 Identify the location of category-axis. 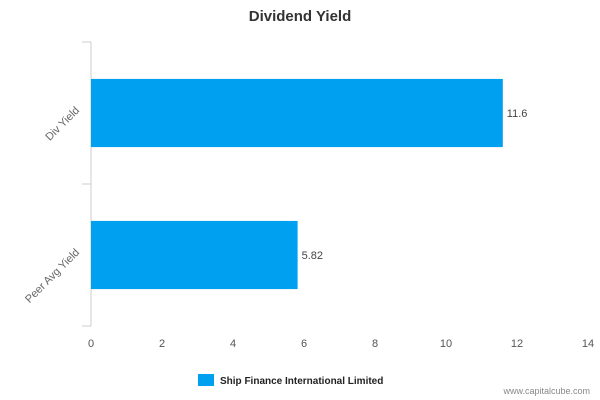
(87, 184).